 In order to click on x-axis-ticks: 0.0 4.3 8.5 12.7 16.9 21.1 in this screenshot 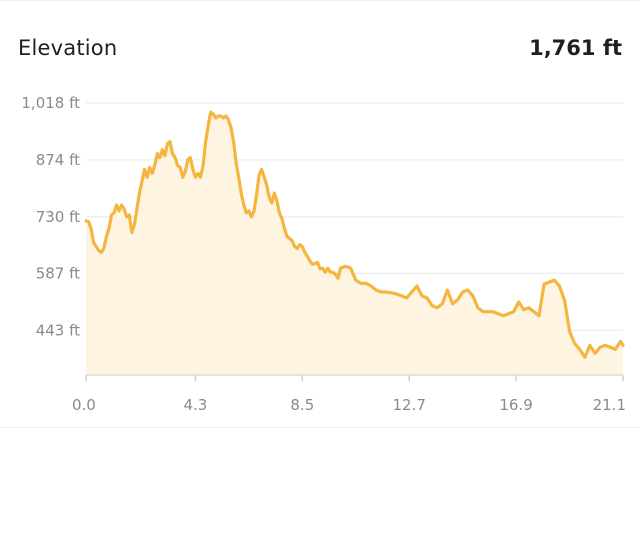, I will do `click(349, 394)`.